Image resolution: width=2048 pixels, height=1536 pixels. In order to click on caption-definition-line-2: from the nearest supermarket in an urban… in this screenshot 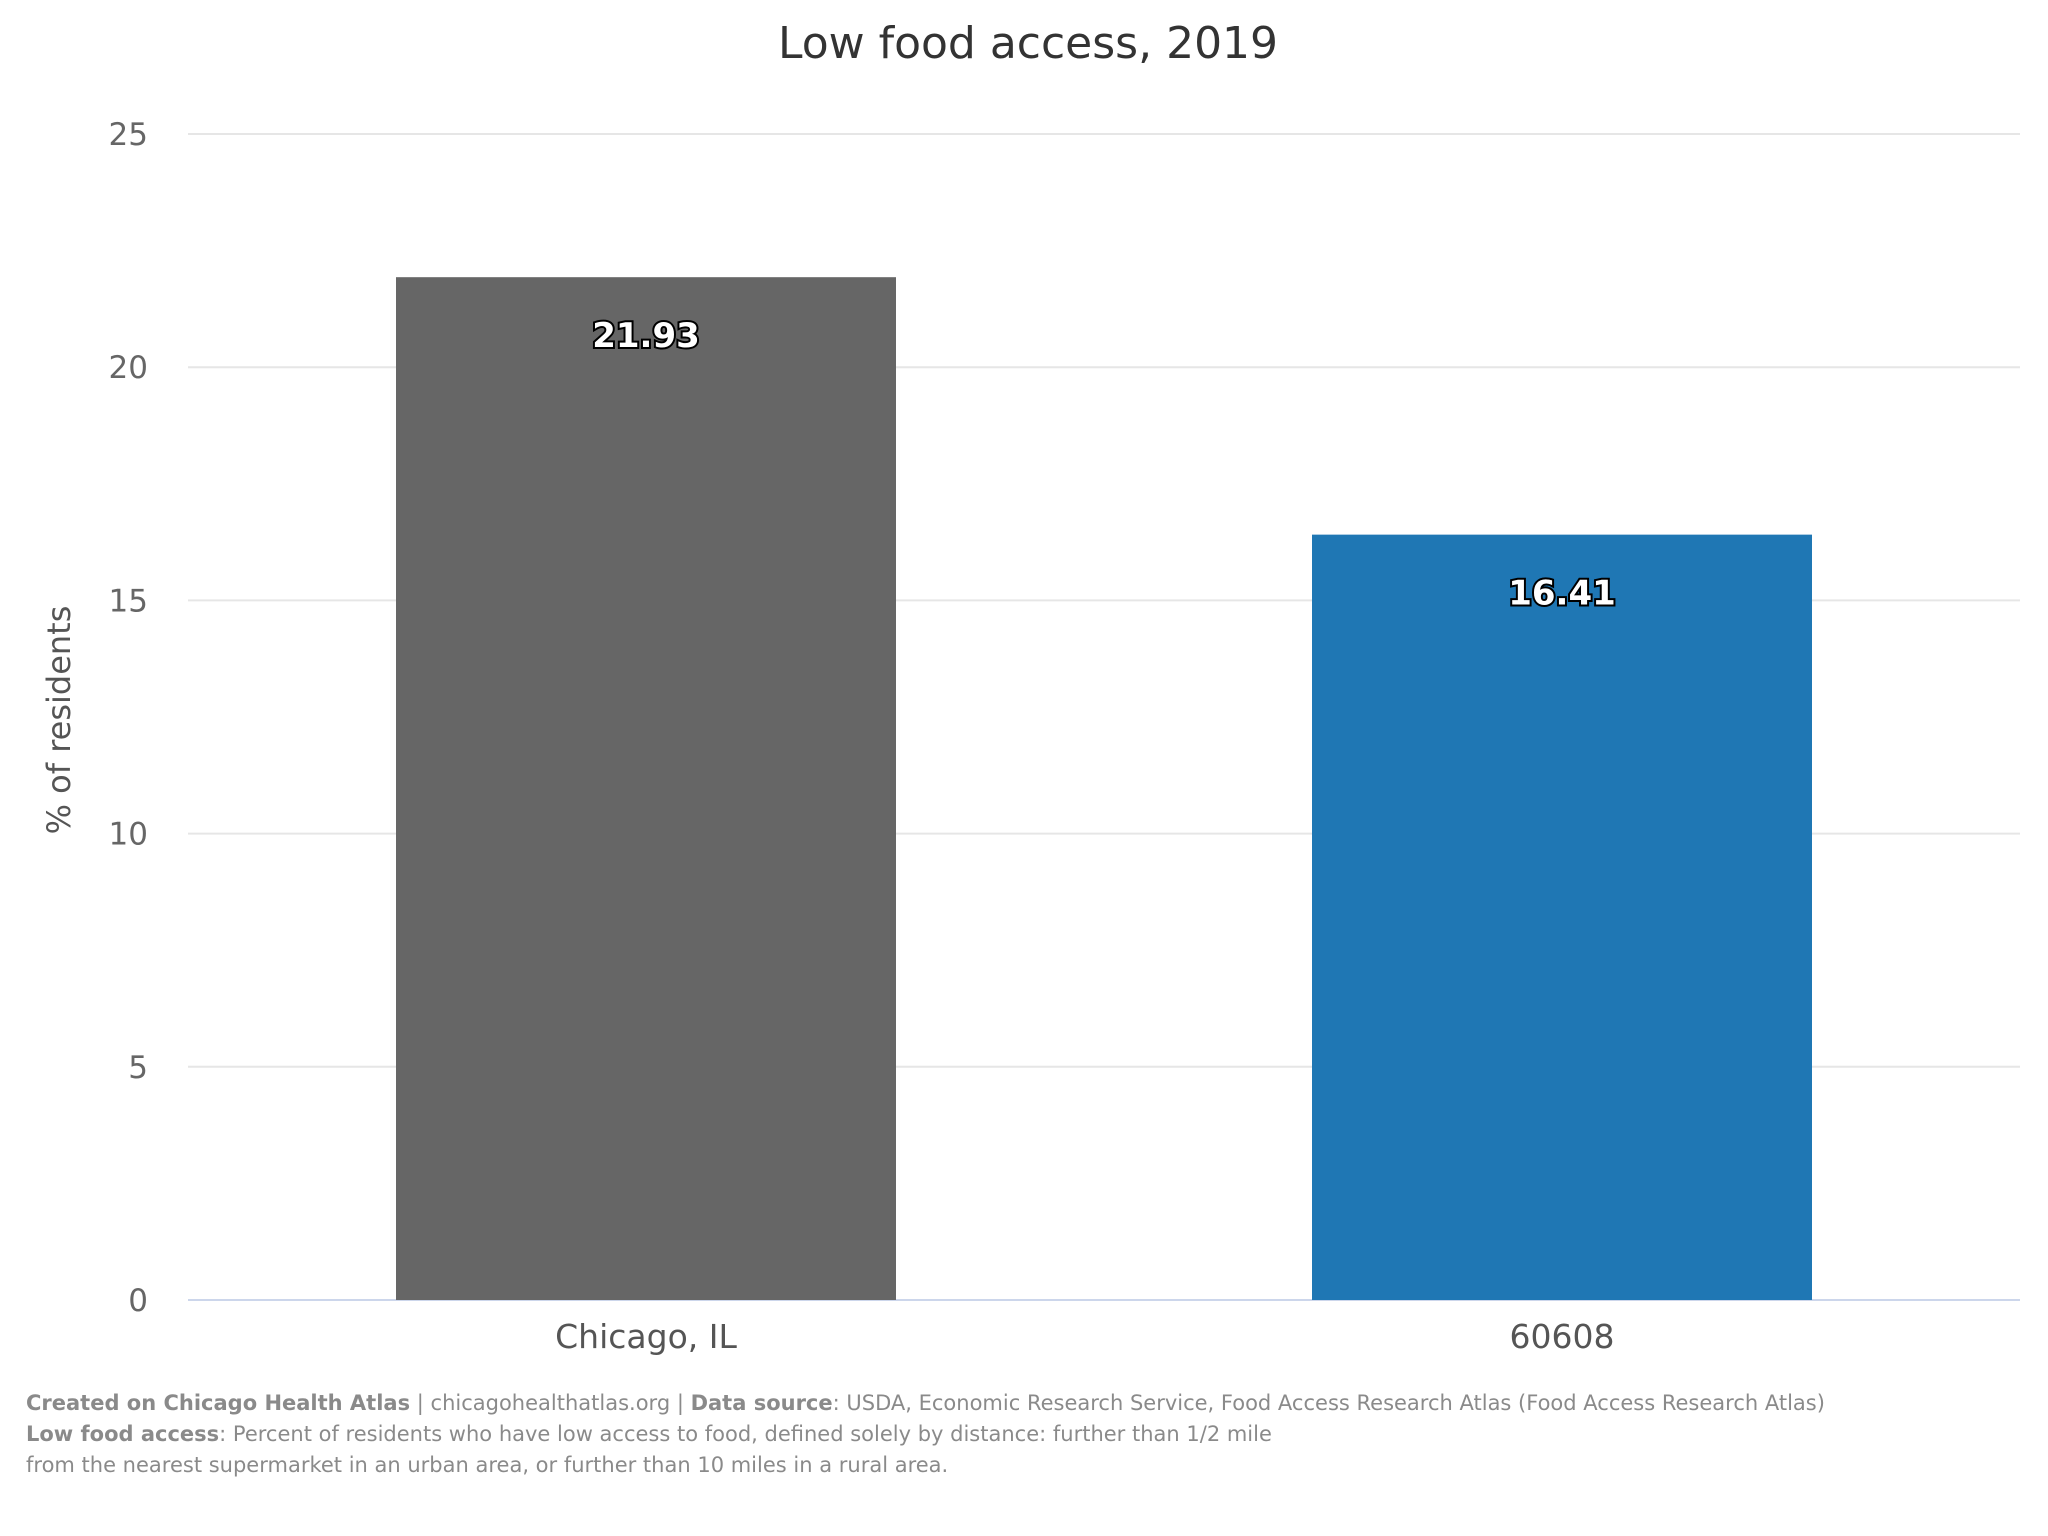, I will do `click(487, 1465)`.